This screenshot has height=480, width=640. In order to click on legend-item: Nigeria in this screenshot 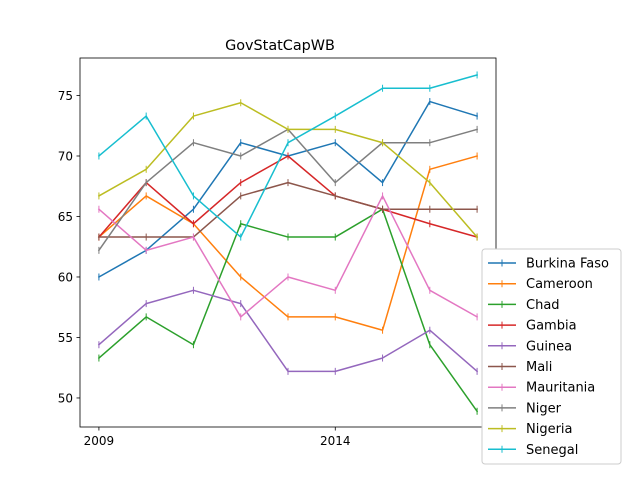, I will do `click(530, 429)`.